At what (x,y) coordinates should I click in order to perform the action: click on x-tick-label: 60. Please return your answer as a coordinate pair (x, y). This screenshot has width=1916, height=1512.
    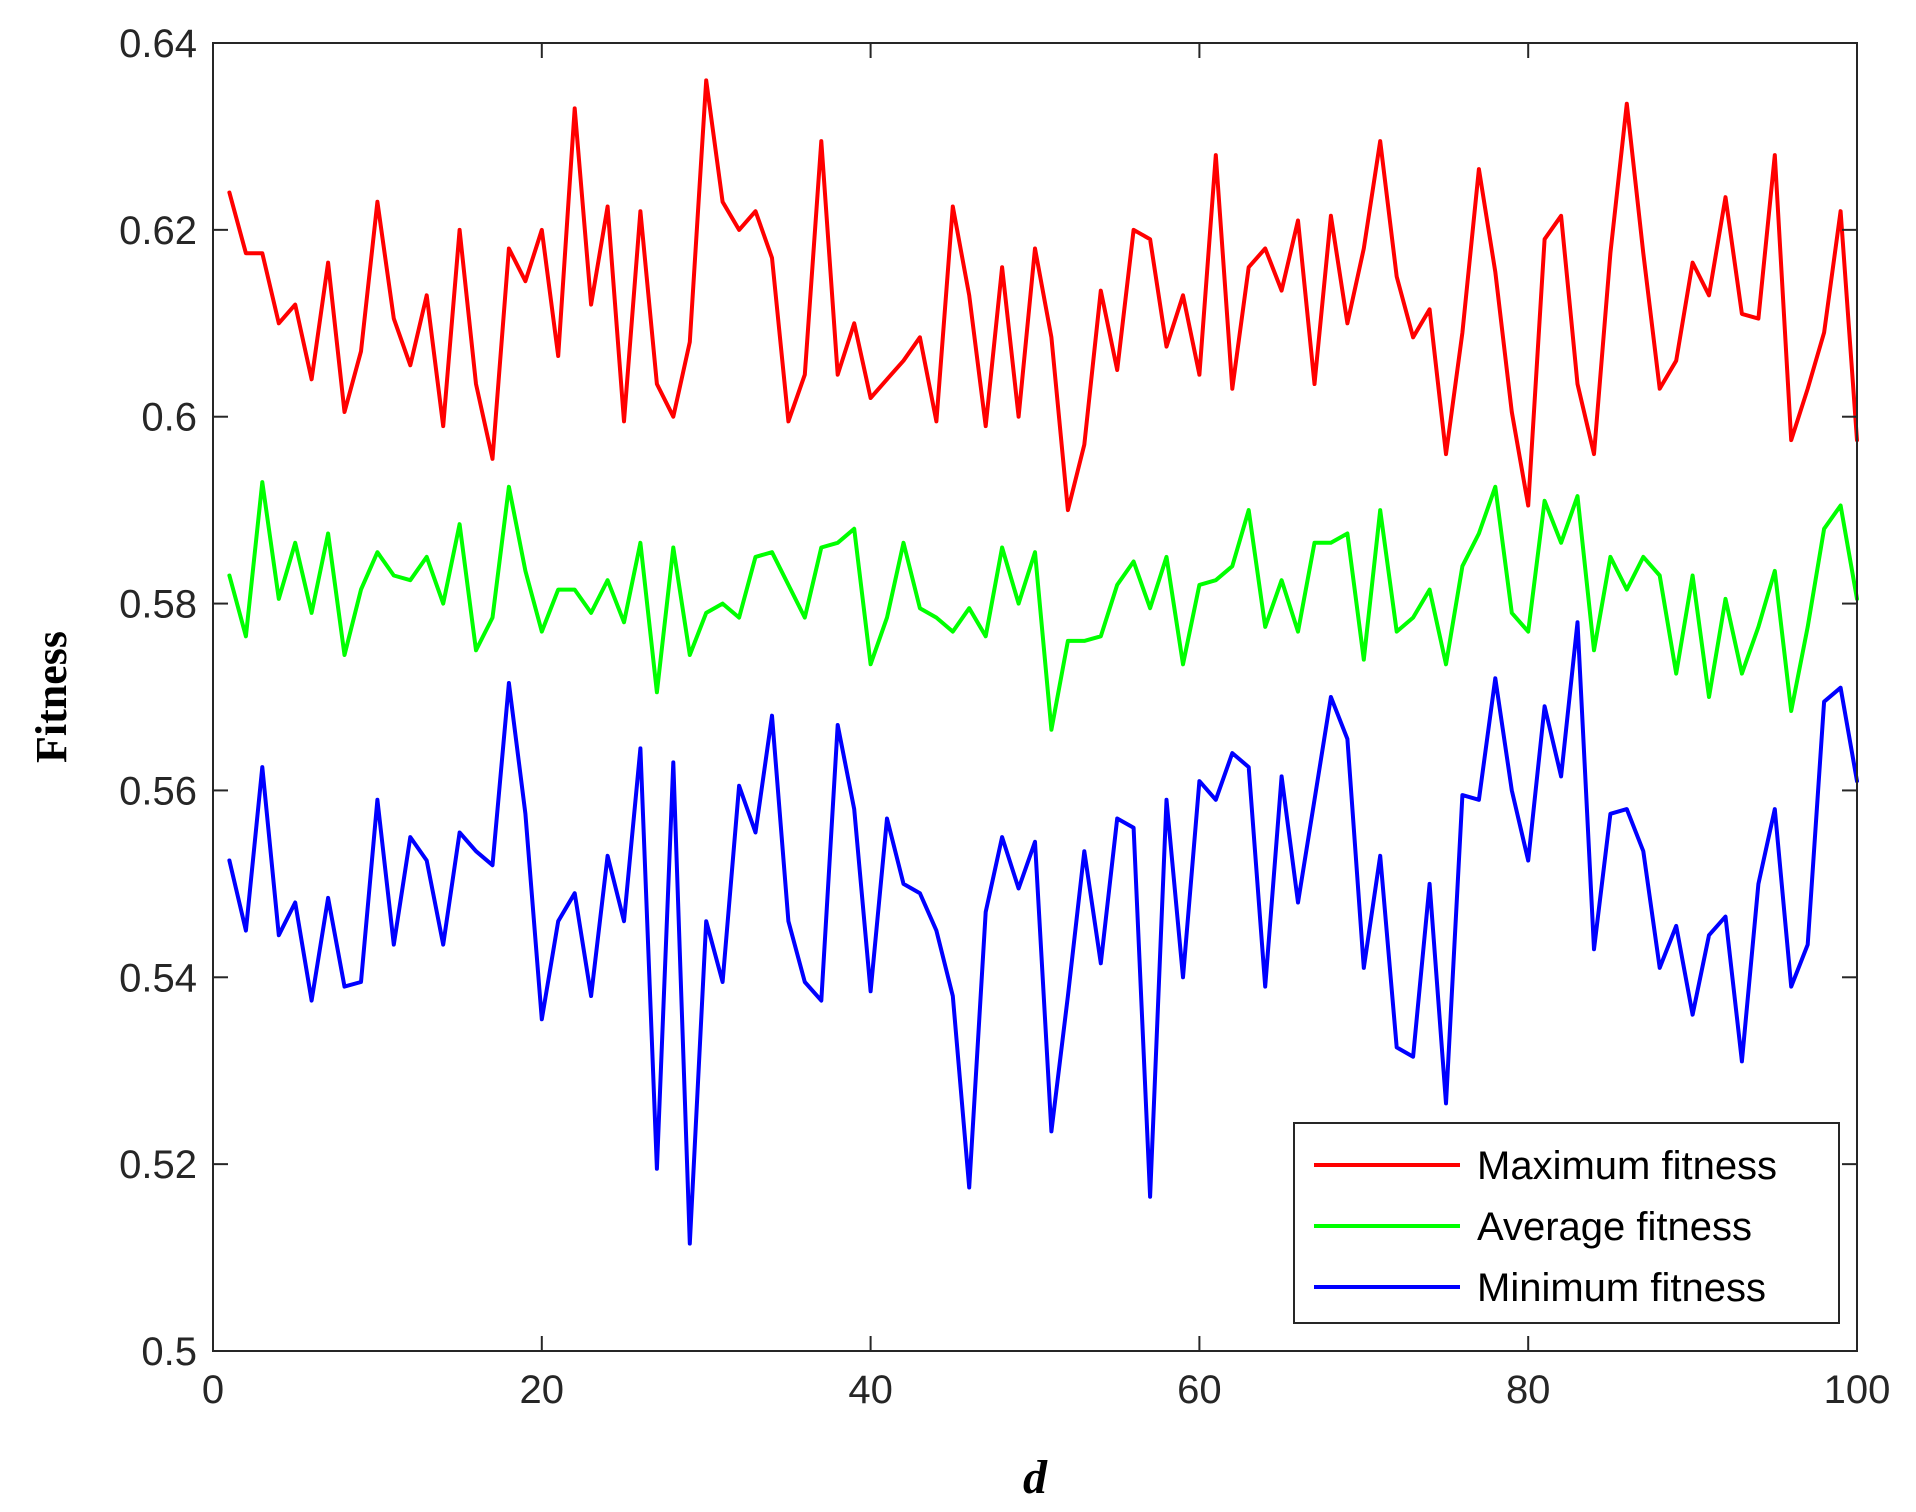
    Looking at the image, I should click on (1199, 1390).